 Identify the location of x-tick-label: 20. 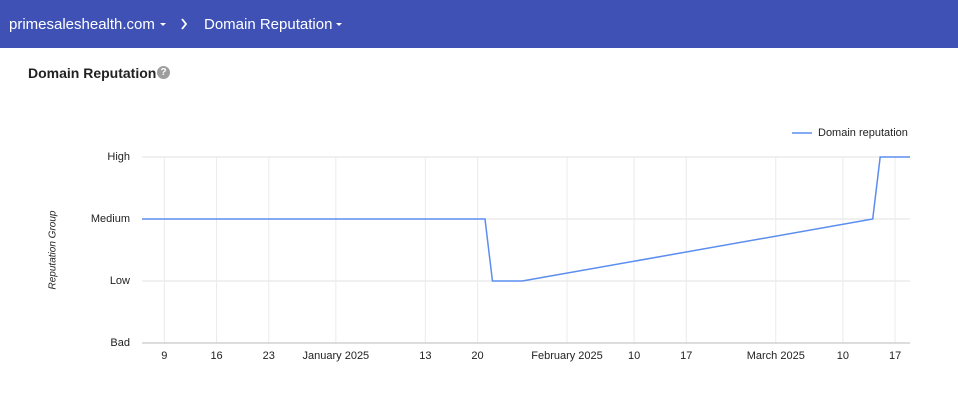
(477, 356).